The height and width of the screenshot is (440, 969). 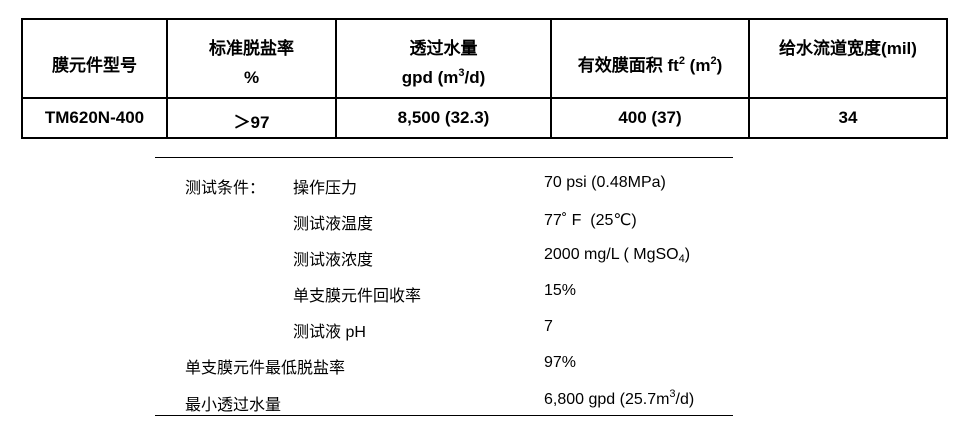 What do you see at coordinates (607, 399) in the screenshot?
I see `text: 6,800 gpd (25.7m` at bounding box center [607, 399].